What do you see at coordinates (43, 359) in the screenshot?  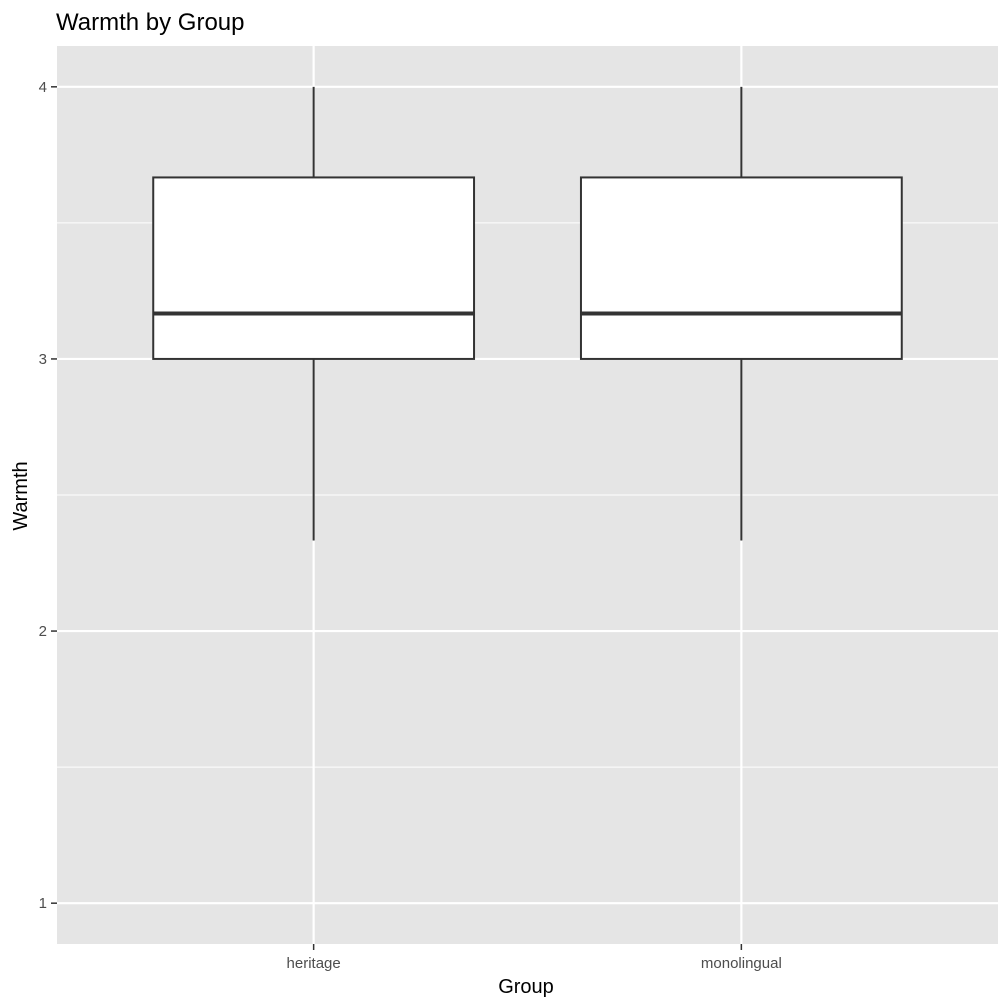 I see `y-tick-label: 3` at bounding box center [43, 359].